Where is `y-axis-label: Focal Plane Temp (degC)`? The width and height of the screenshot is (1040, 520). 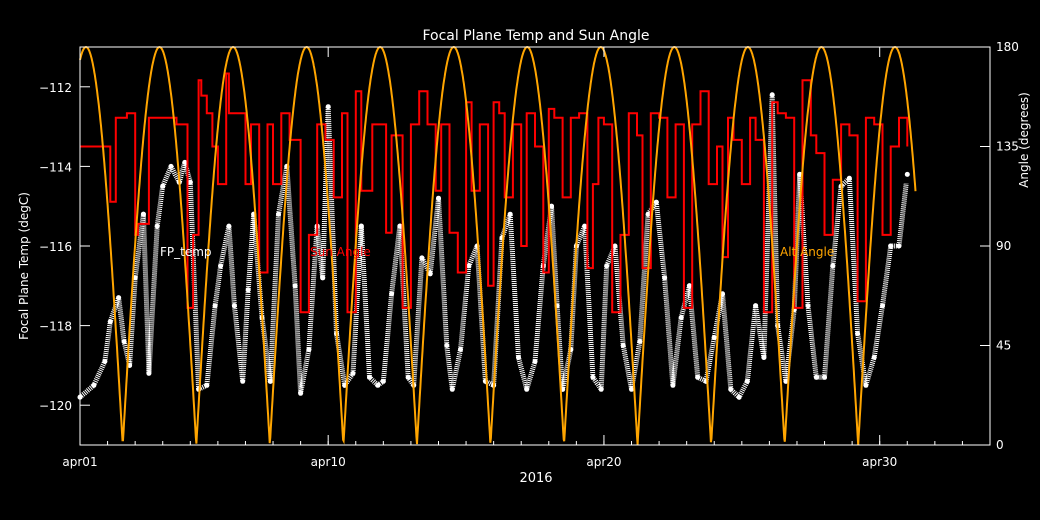 y-axis-label: Focal Plane Temp (degC) is located at coordinates (24, 266).